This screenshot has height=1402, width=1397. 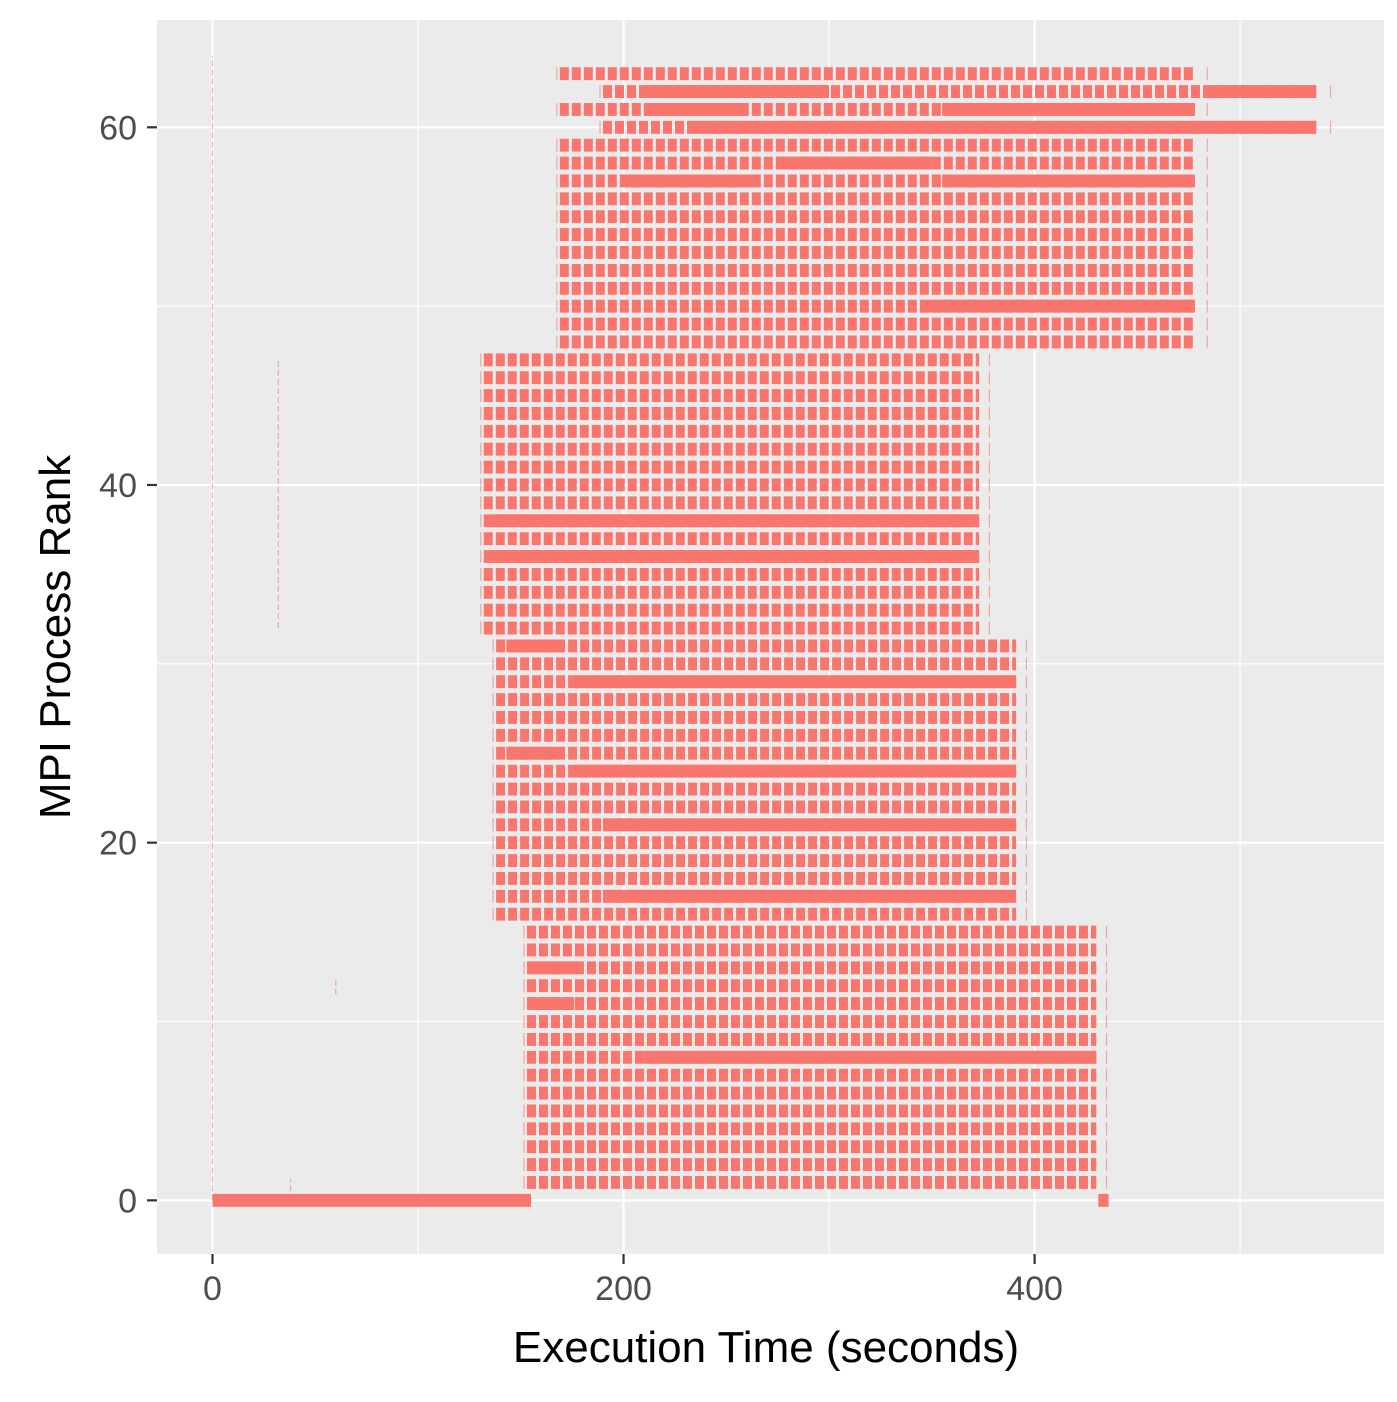 I want to click on x-tick-label: 400, so click(x=1034, y=1289).